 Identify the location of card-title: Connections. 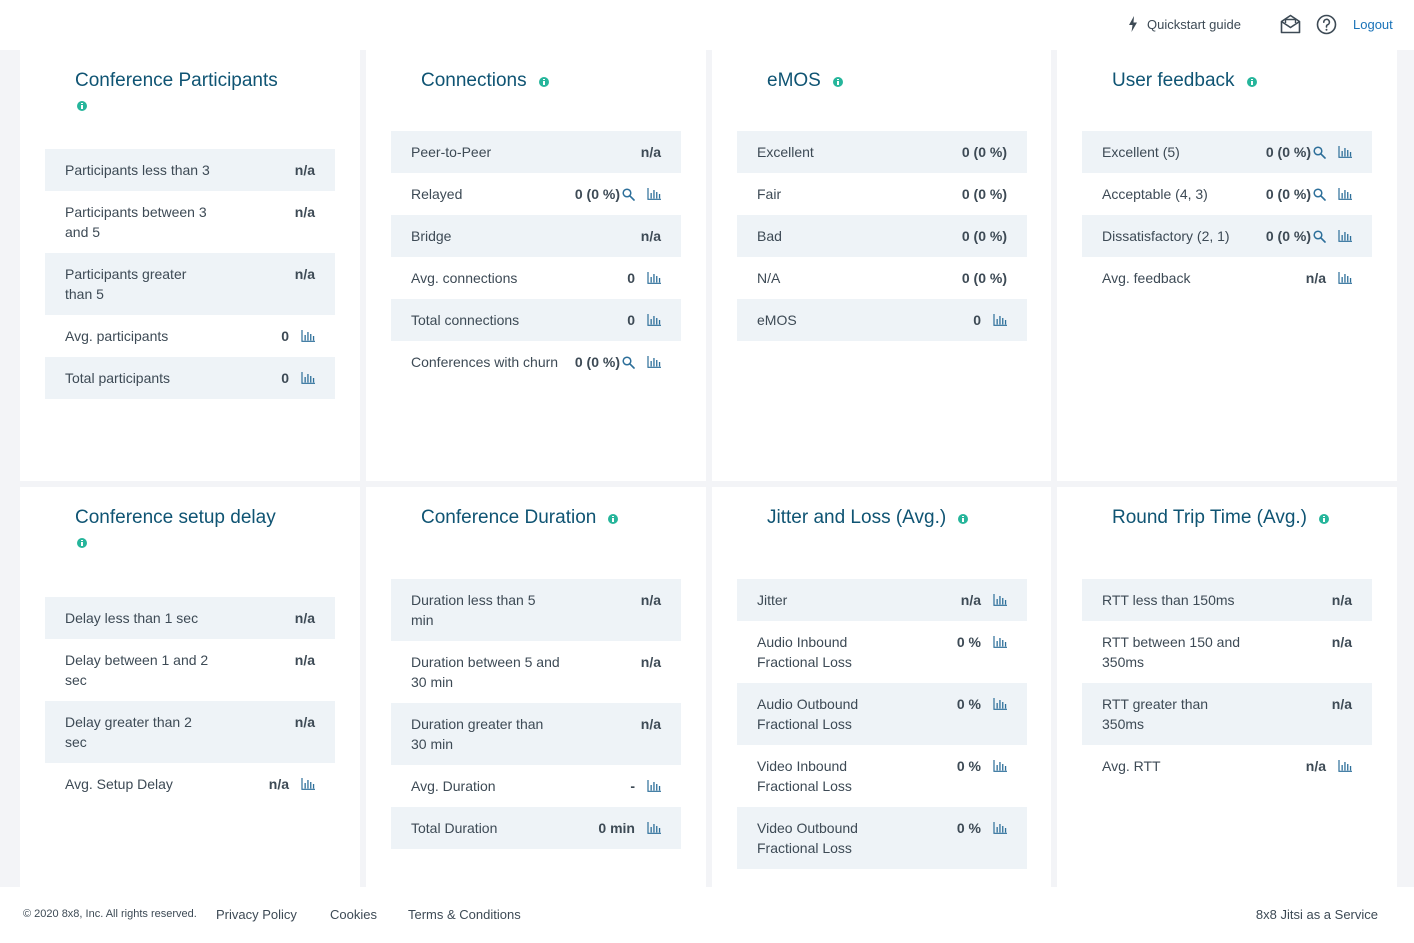
(541, 81).